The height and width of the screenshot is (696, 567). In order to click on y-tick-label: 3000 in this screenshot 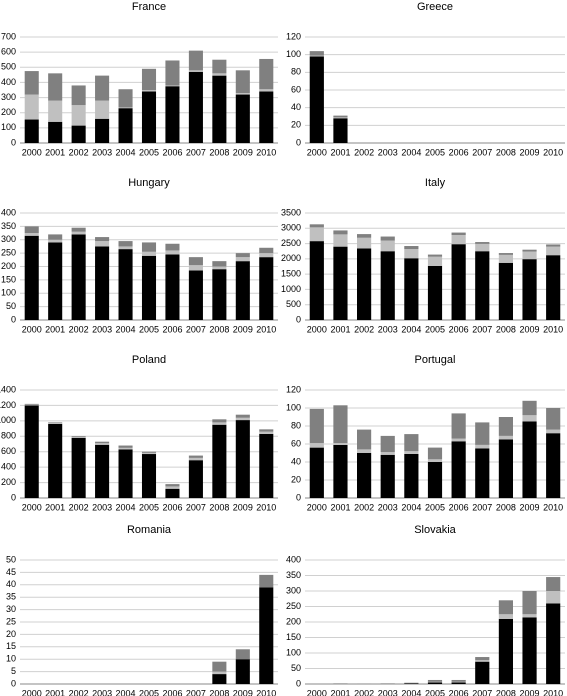, I will do `click(291, 228)`.